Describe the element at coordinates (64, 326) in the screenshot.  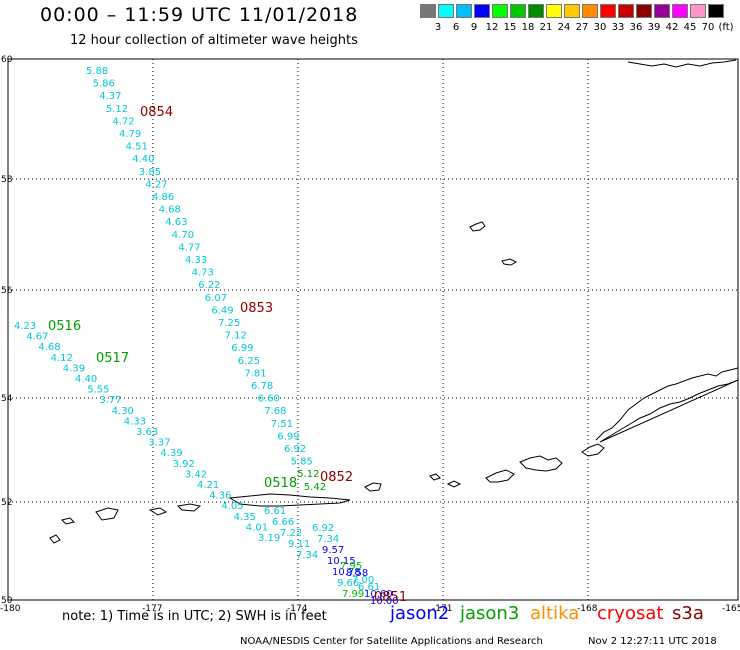
I see `pass-label-0516: 0516` at that location.